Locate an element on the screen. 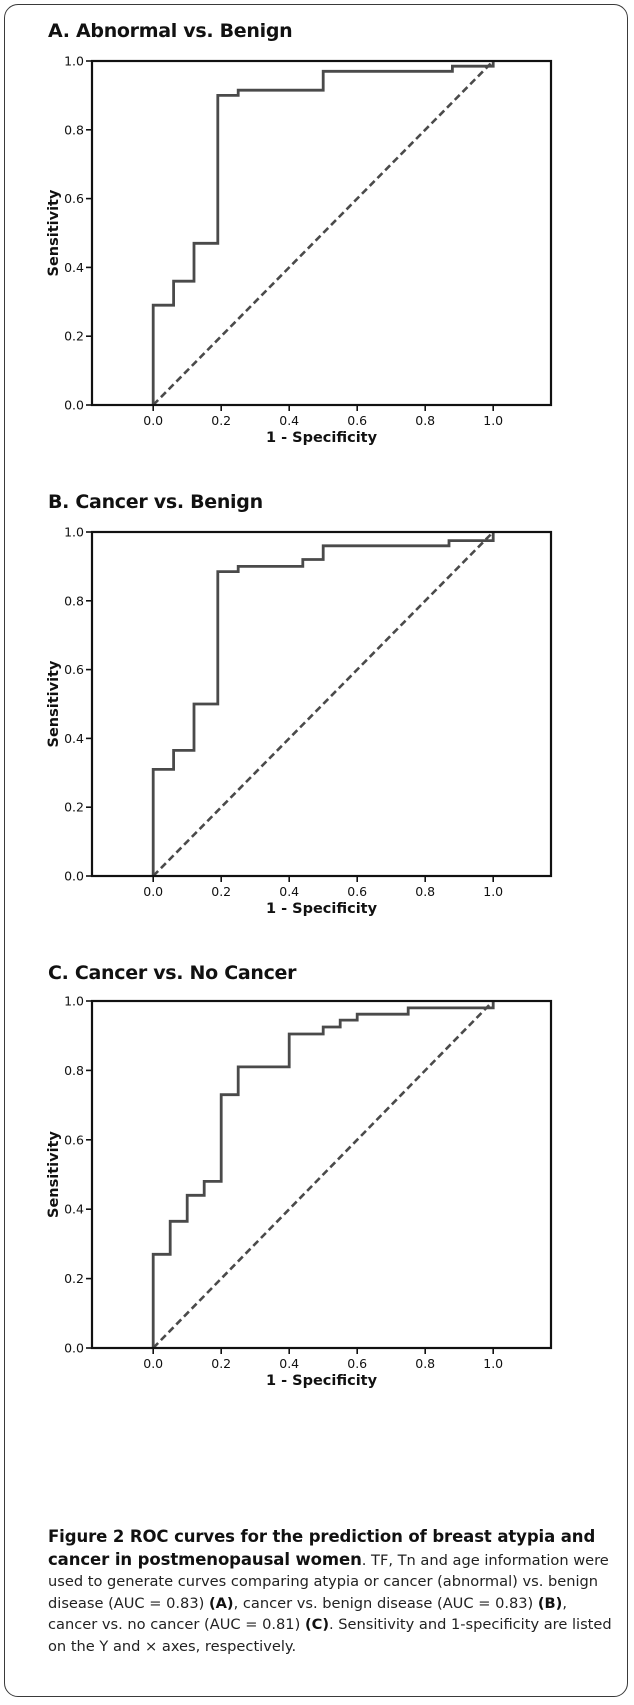 The width and height of the screenshot is (634, 1705). caption-sep: . is located at coordinates (366, 1560).